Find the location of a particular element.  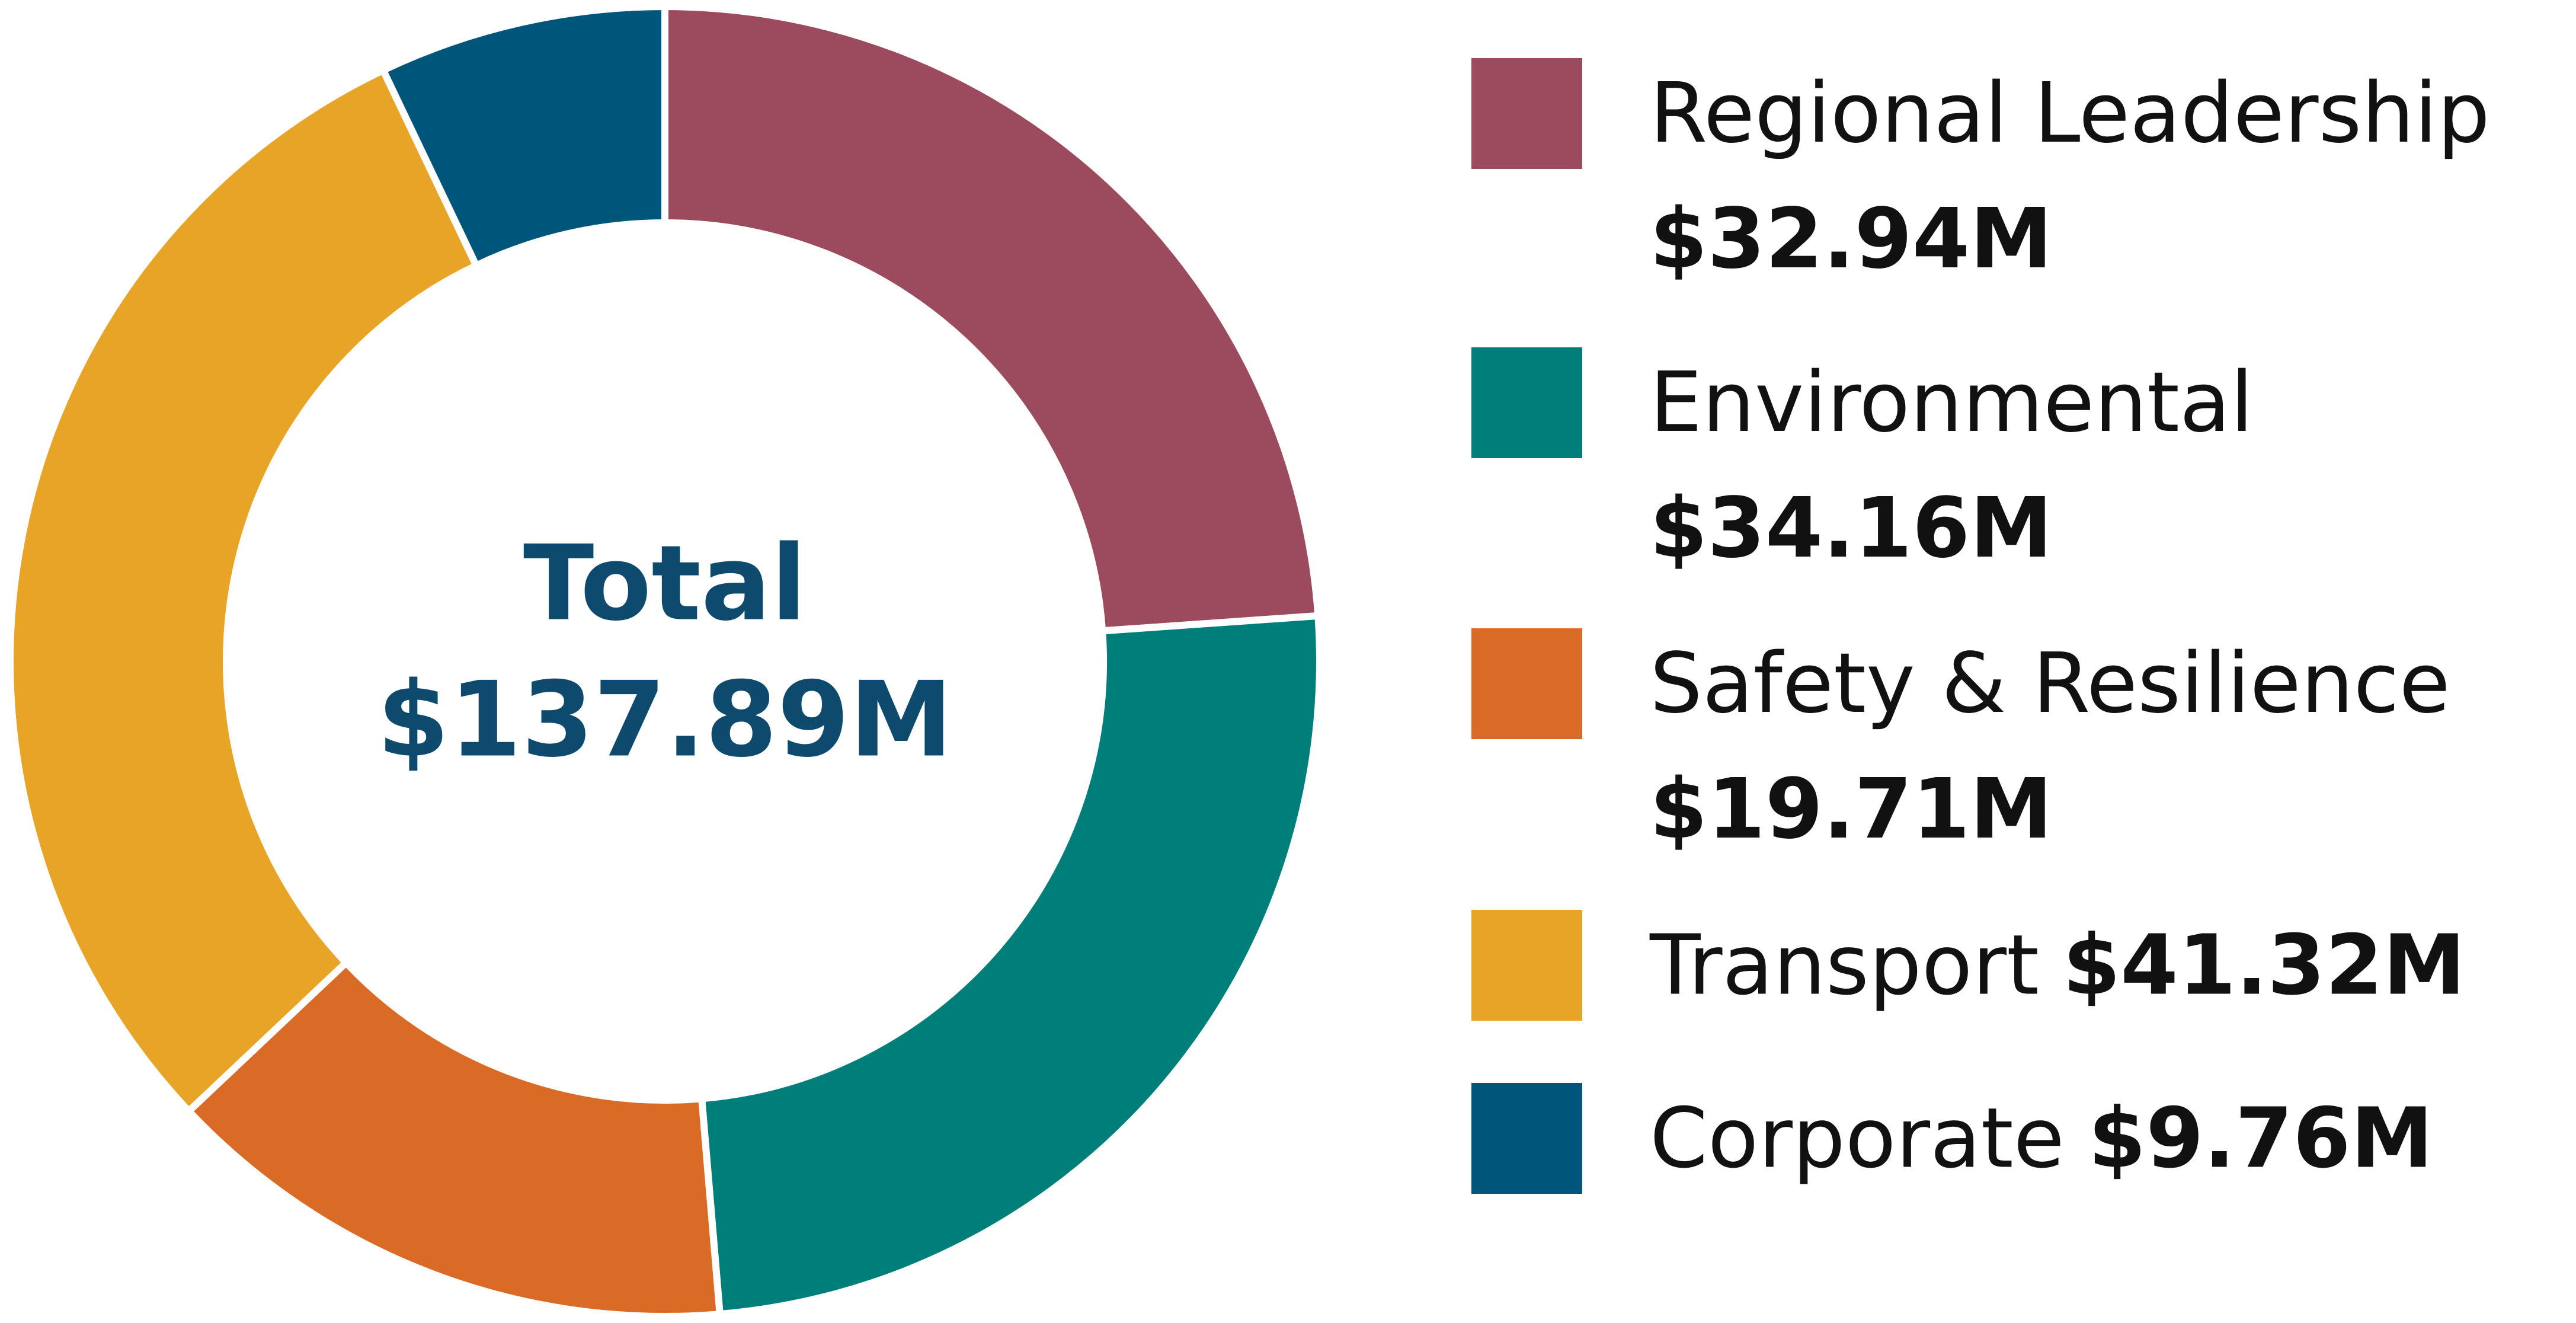

legend-label: Regional Leadership is located at coordinates (2070, 114).